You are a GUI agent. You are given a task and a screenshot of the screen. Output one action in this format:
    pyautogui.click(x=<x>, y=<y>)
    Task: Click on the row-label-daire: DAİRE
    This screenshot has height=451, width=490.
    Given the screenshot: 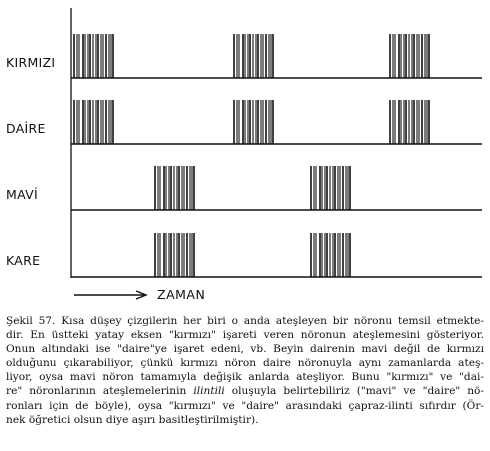 What is the action you would take?
    pyautogui.click(x=26, y=128)
    